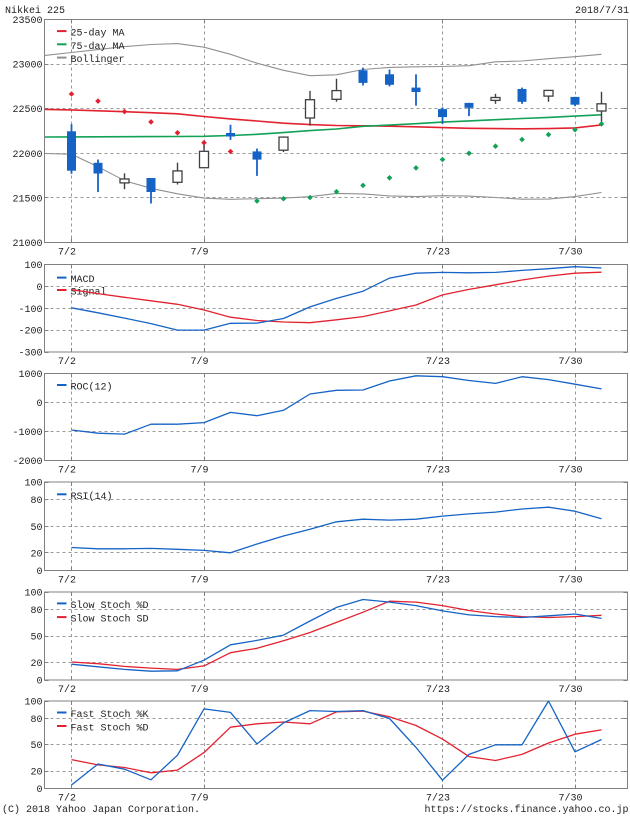 Image resolution: width=630 pixels, height=819 pixels. I want to click on svg-text: 23500, so click(27, 21).